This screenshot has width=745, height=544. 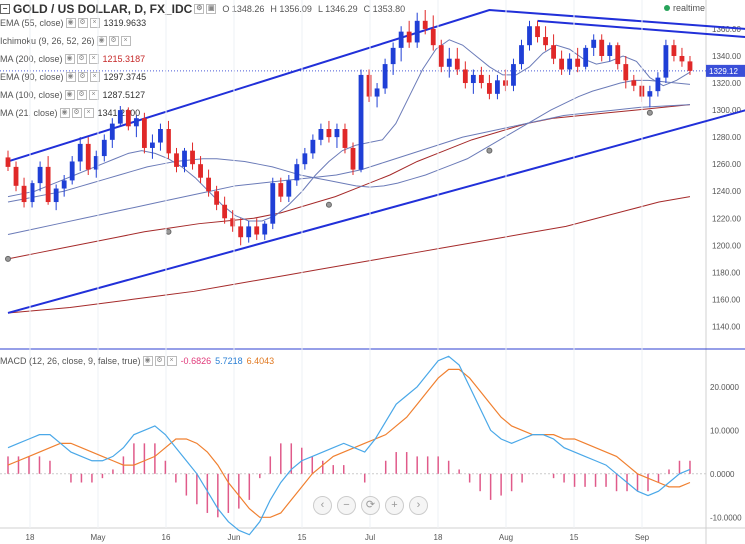 What do you see at coordinates (726, 326) in the screenshot?
I see `y-tick-label: 1140.00` at bounding box center [726, 326].